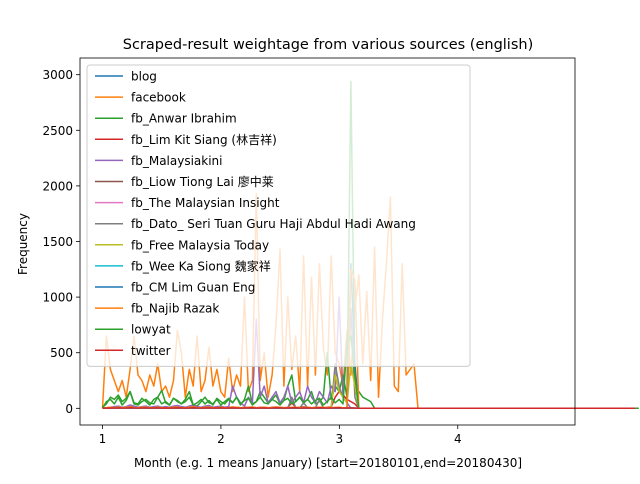 The width and height of the screenshot is (640, 484). I want to click on y-tick-label: 2000, so click(57, 186).